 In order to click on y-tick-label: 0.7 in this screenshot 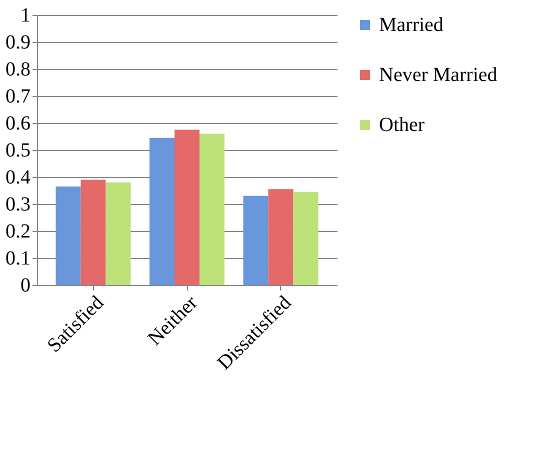, I will do `click(18, 97)`.